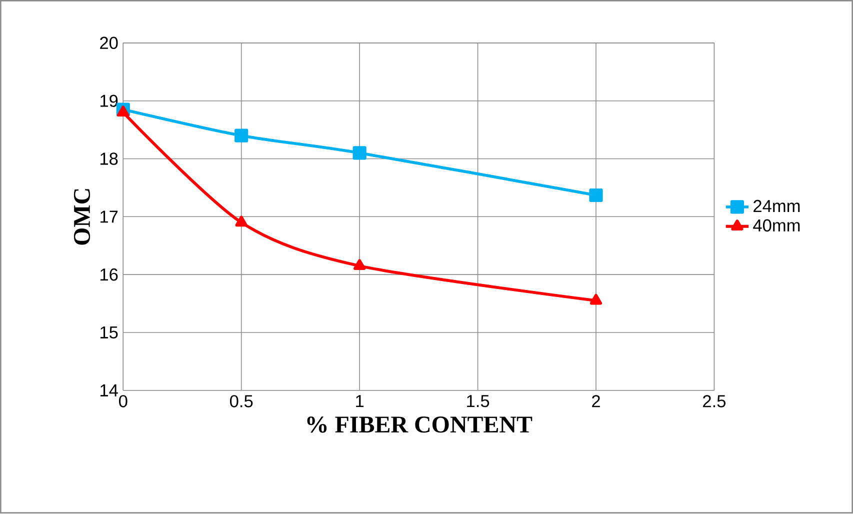 The height and width of the screenshot is (514, 853). What do you see at coordinates (109, 159) in the screenshot?
I see `y-tick-label: 18` at bounding box center [109, 159].